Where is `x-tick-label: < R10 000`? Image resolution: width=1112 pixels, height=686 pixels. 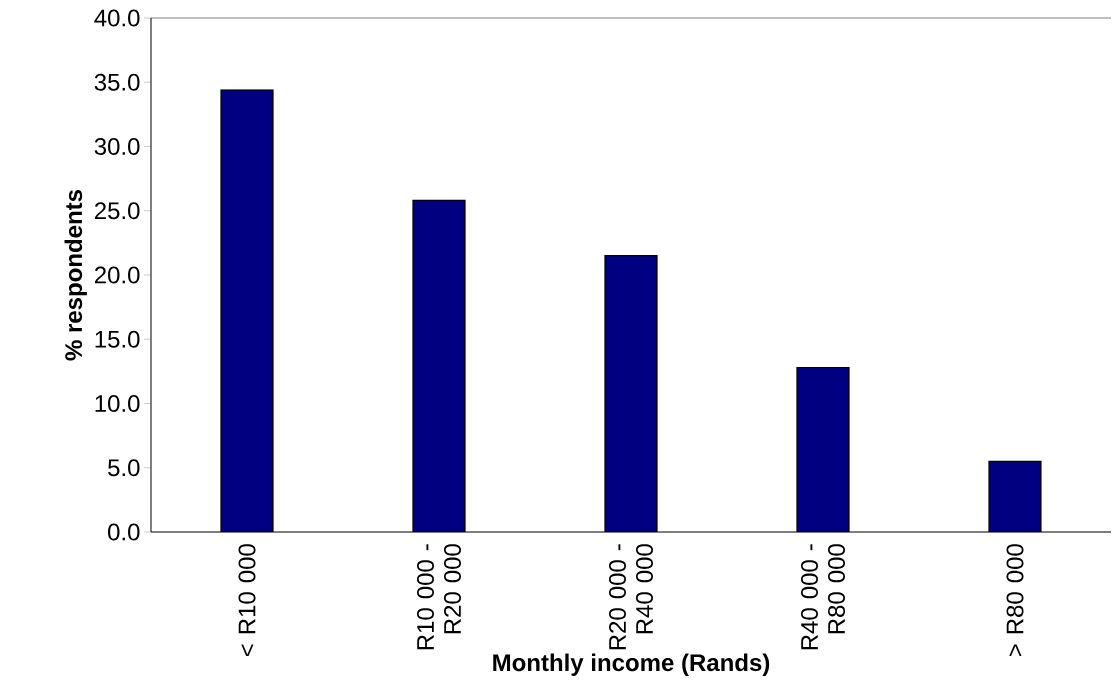 x-tick-label: < R10 000 is located at coordinates (247, 600).